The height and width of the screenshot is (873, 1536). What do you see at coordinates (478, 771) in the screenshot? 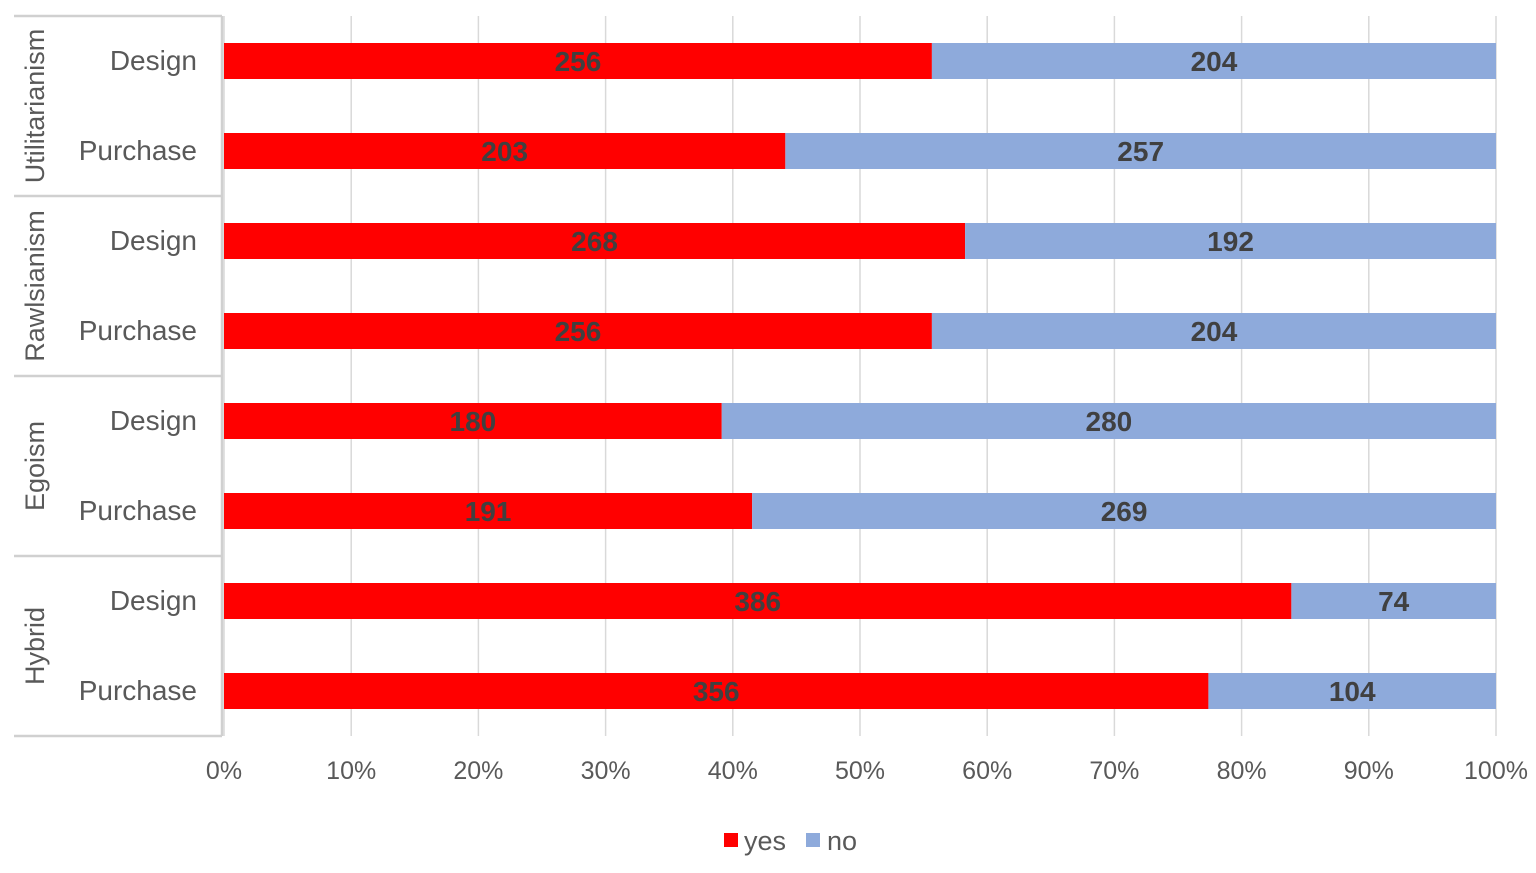
I see `x-tick-label: 20%` at bounding box center [478, 771].